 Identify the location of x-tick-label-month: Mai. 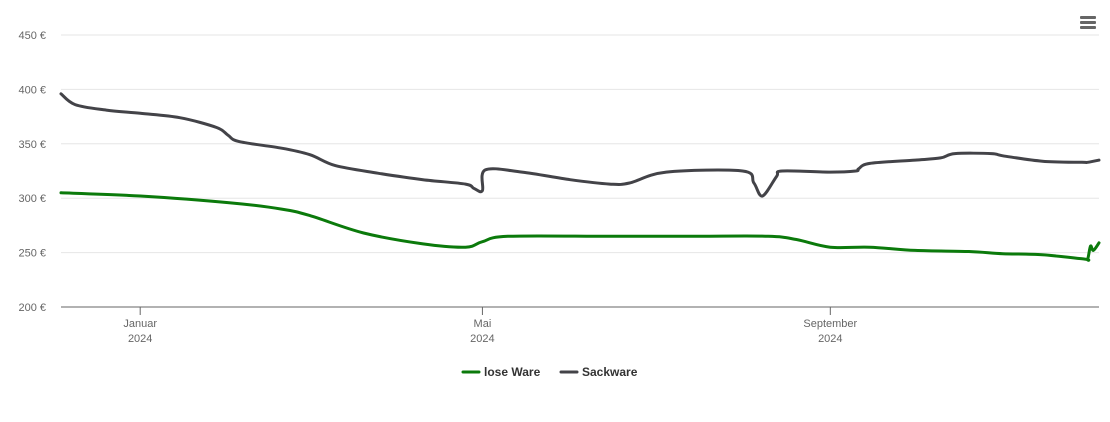
(483, 324).